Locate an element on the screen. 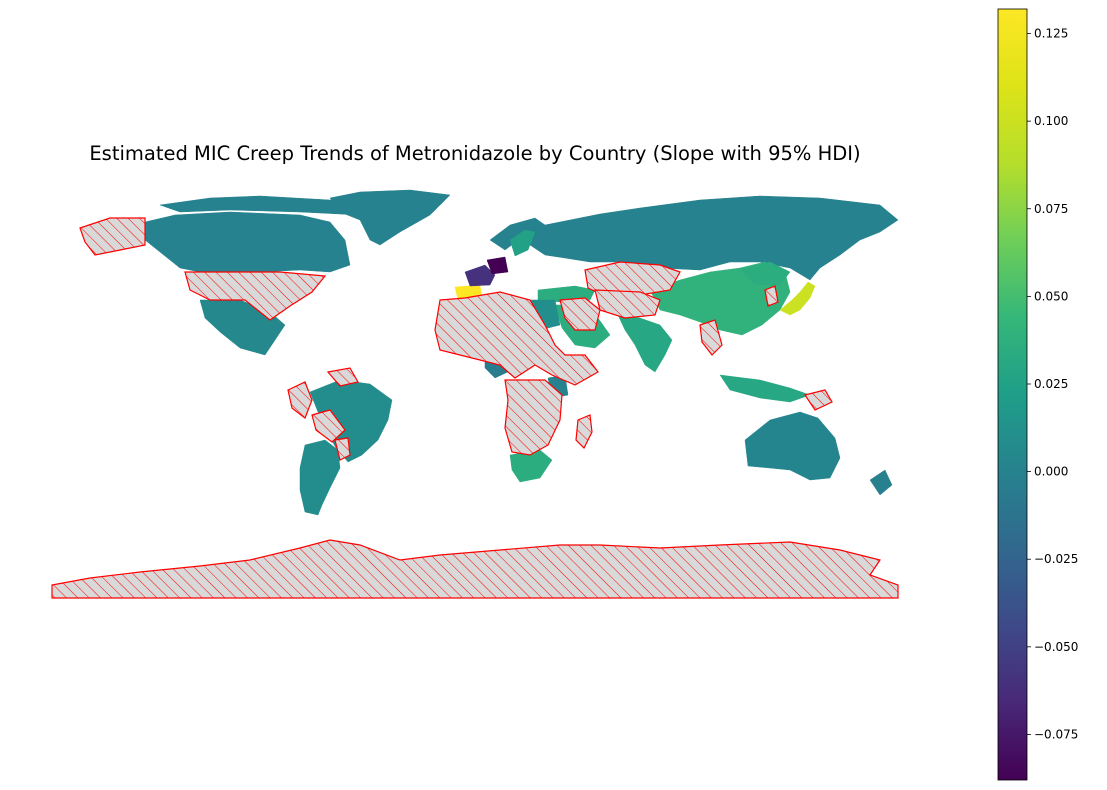 The width and height of the screenshot is (1107, 790). region-russia is located at coordinates (714, 238).